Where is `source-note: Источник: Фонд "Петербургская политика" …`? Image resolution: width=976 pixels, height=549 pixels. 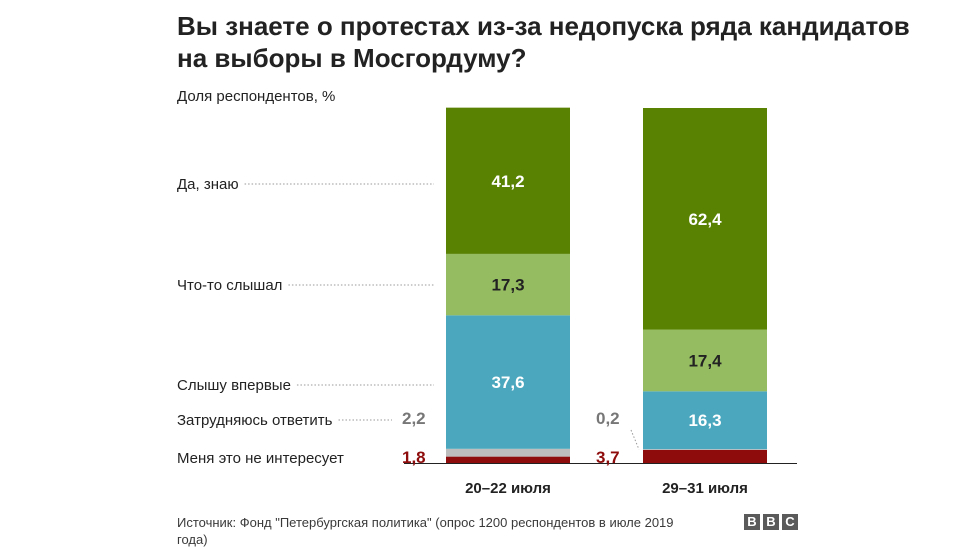 source-note: Источник: Фонд "Петербургская политика" … is located at coordinates (425, 531).